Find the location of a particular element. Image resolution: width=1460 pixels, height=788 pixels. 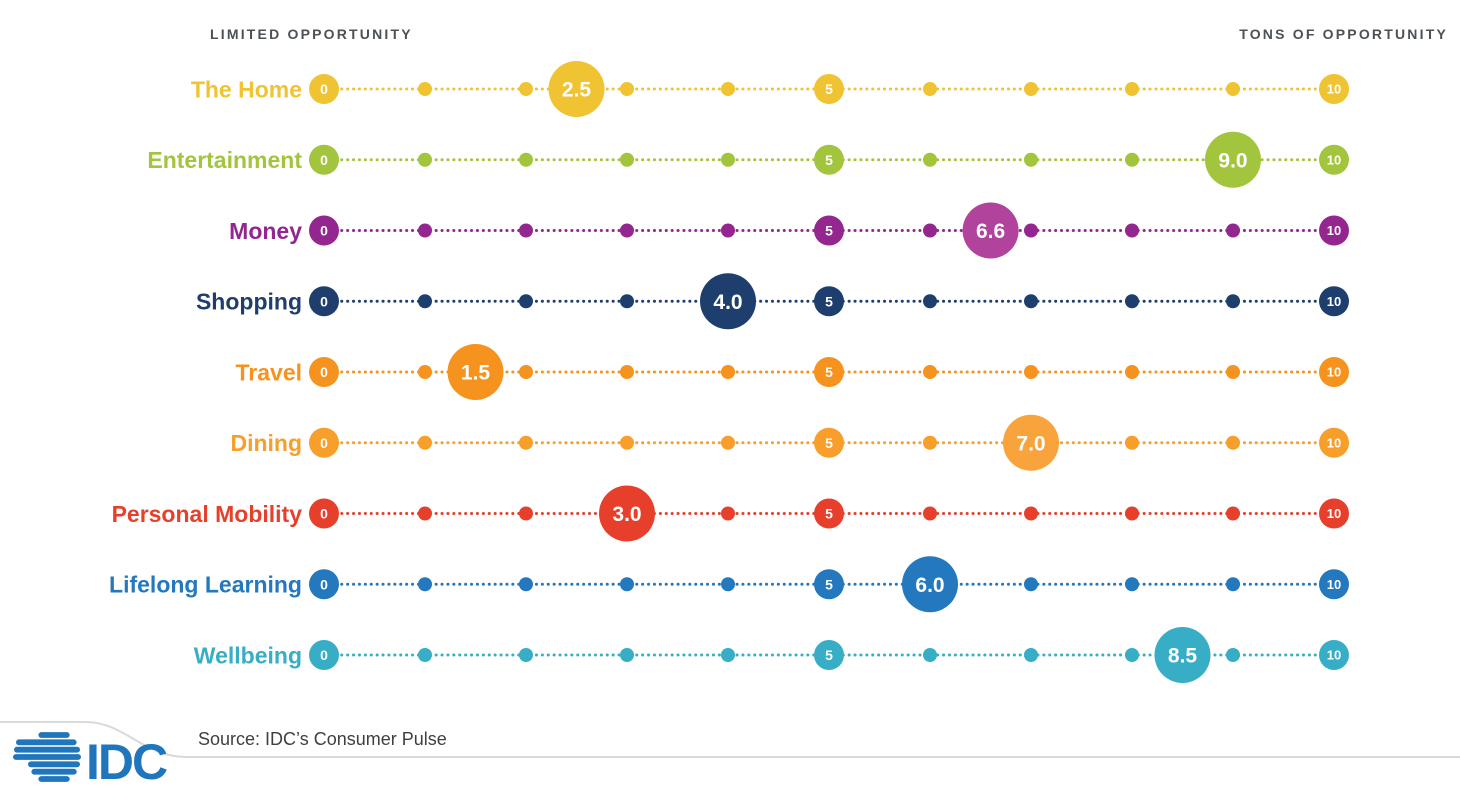

row-entertainment: 0 5 10 9.0 Entertainment is located at coordinates (748, 159).